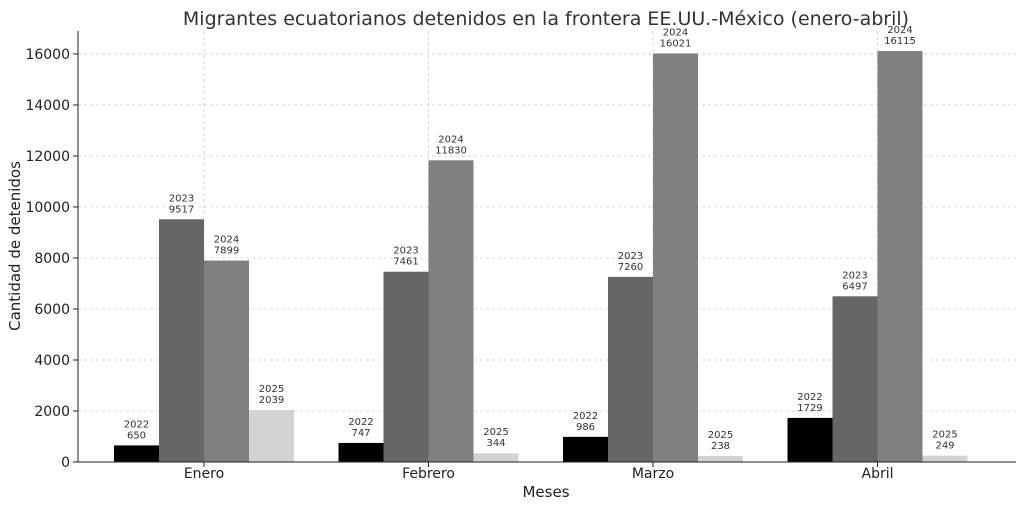 The width and height of the screenshot is (1024, 508). Describe the element at coordinates (720, 458) in the screenshot. I see `bar-2025-marzo` at that location.